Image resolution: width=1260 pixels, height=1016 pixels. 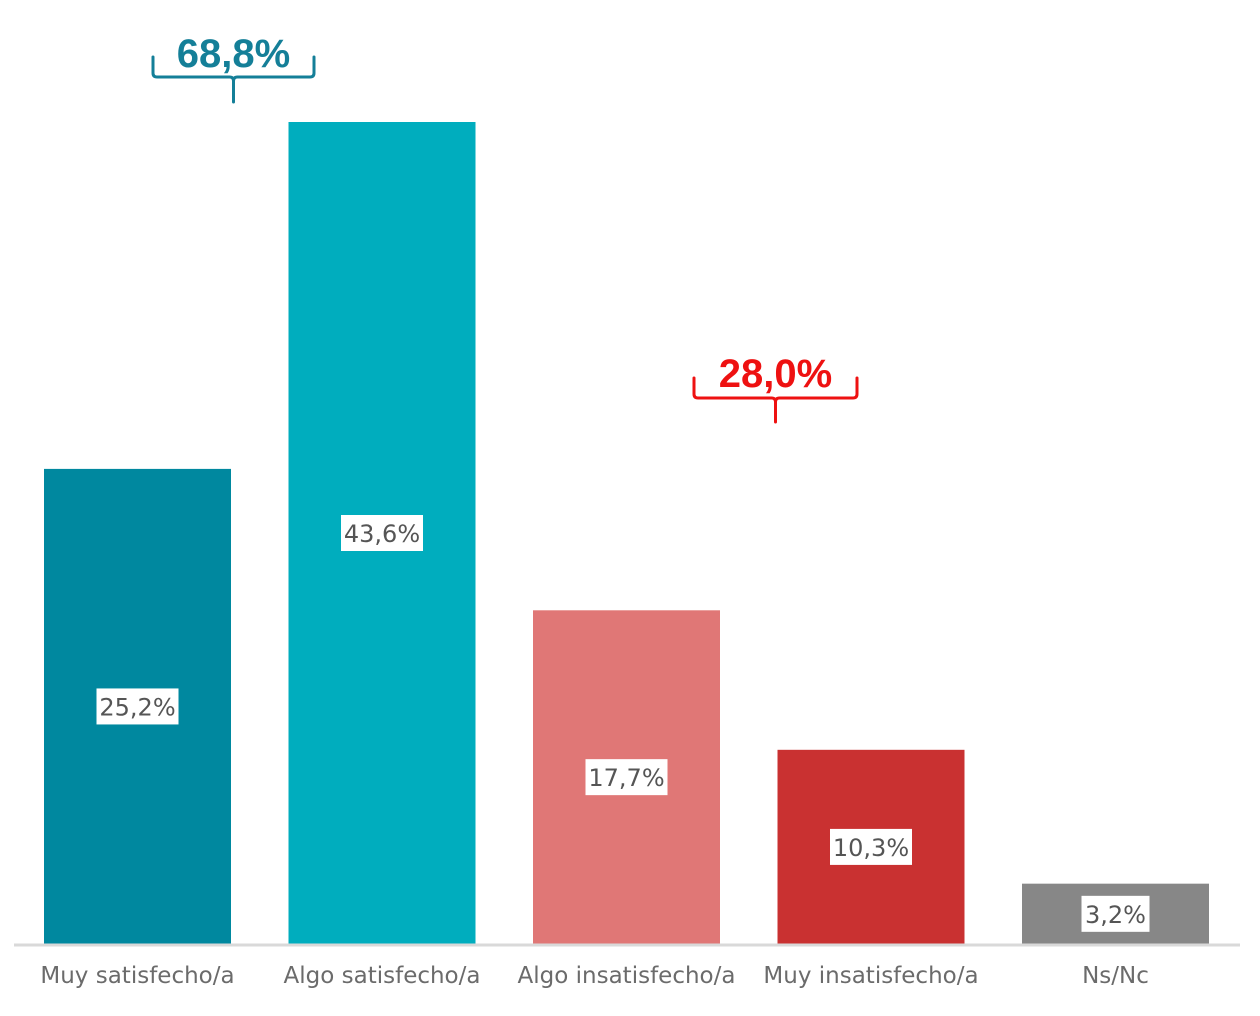 I want to click on group-total-label: 28,0%, so click(x=775, y=374).